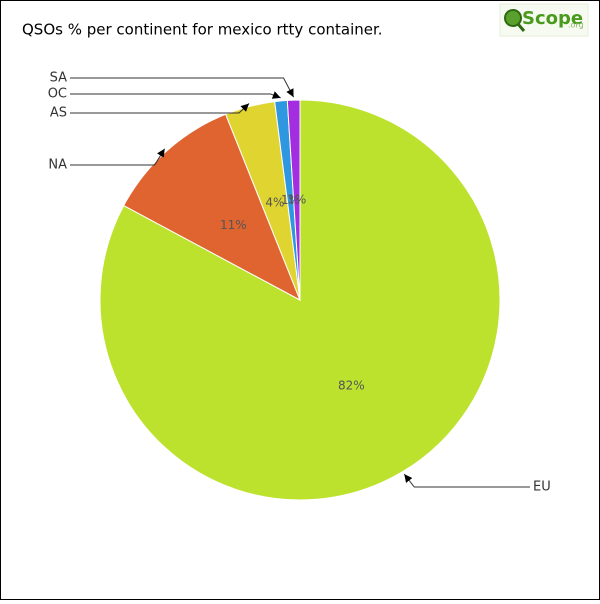 This screenshot has height=604, width=600. What do you see at coordinates (58, 113) in the screenshot?
I see `category-label: AS` at bounding box center [58, 113].